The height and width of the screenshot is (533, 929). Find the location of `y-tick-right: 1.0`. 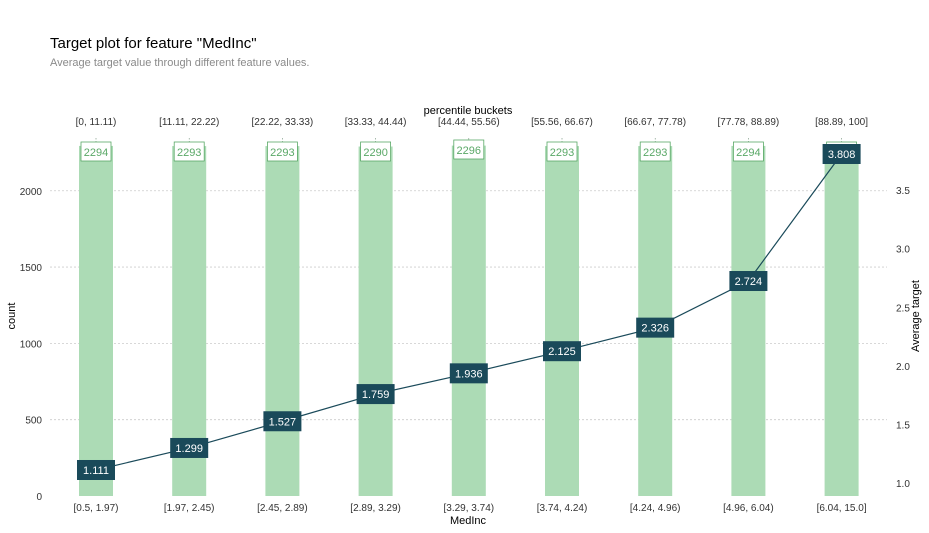

y-tick-right: 1.0 is located at coordinates (903, 484).